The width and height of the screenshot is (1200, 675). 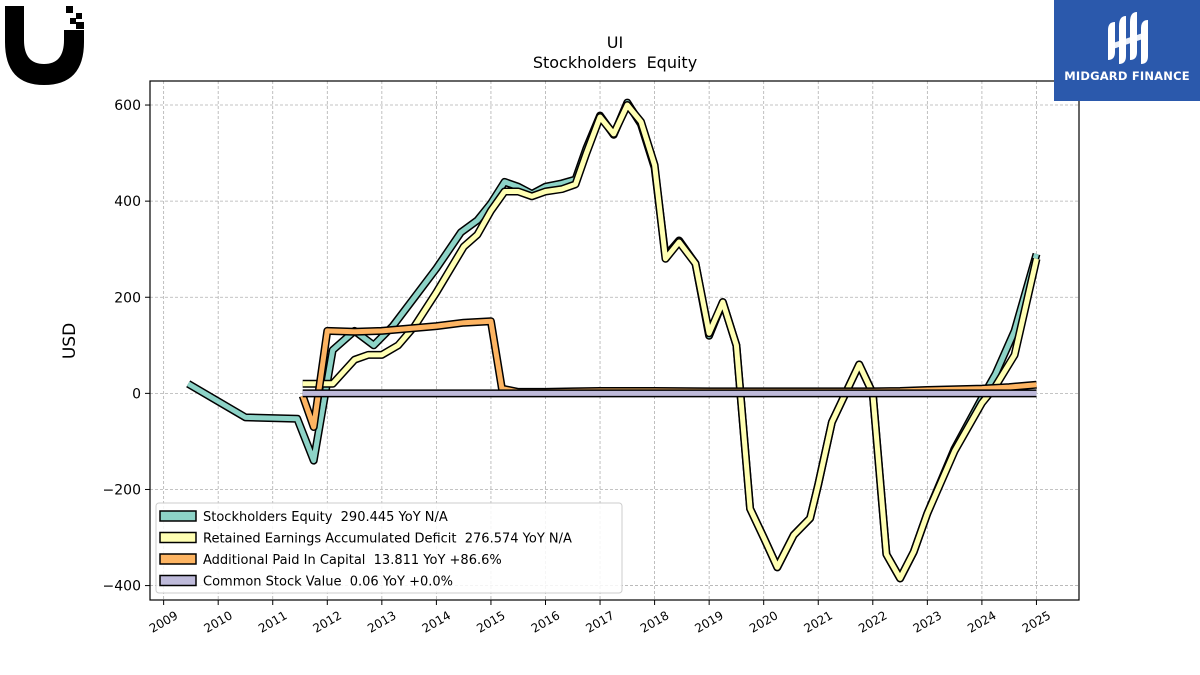 What do you see at coordinates (122, 587) in the screenshot?
I see `y-tick-label: −400` at bounding box center [122, 587].